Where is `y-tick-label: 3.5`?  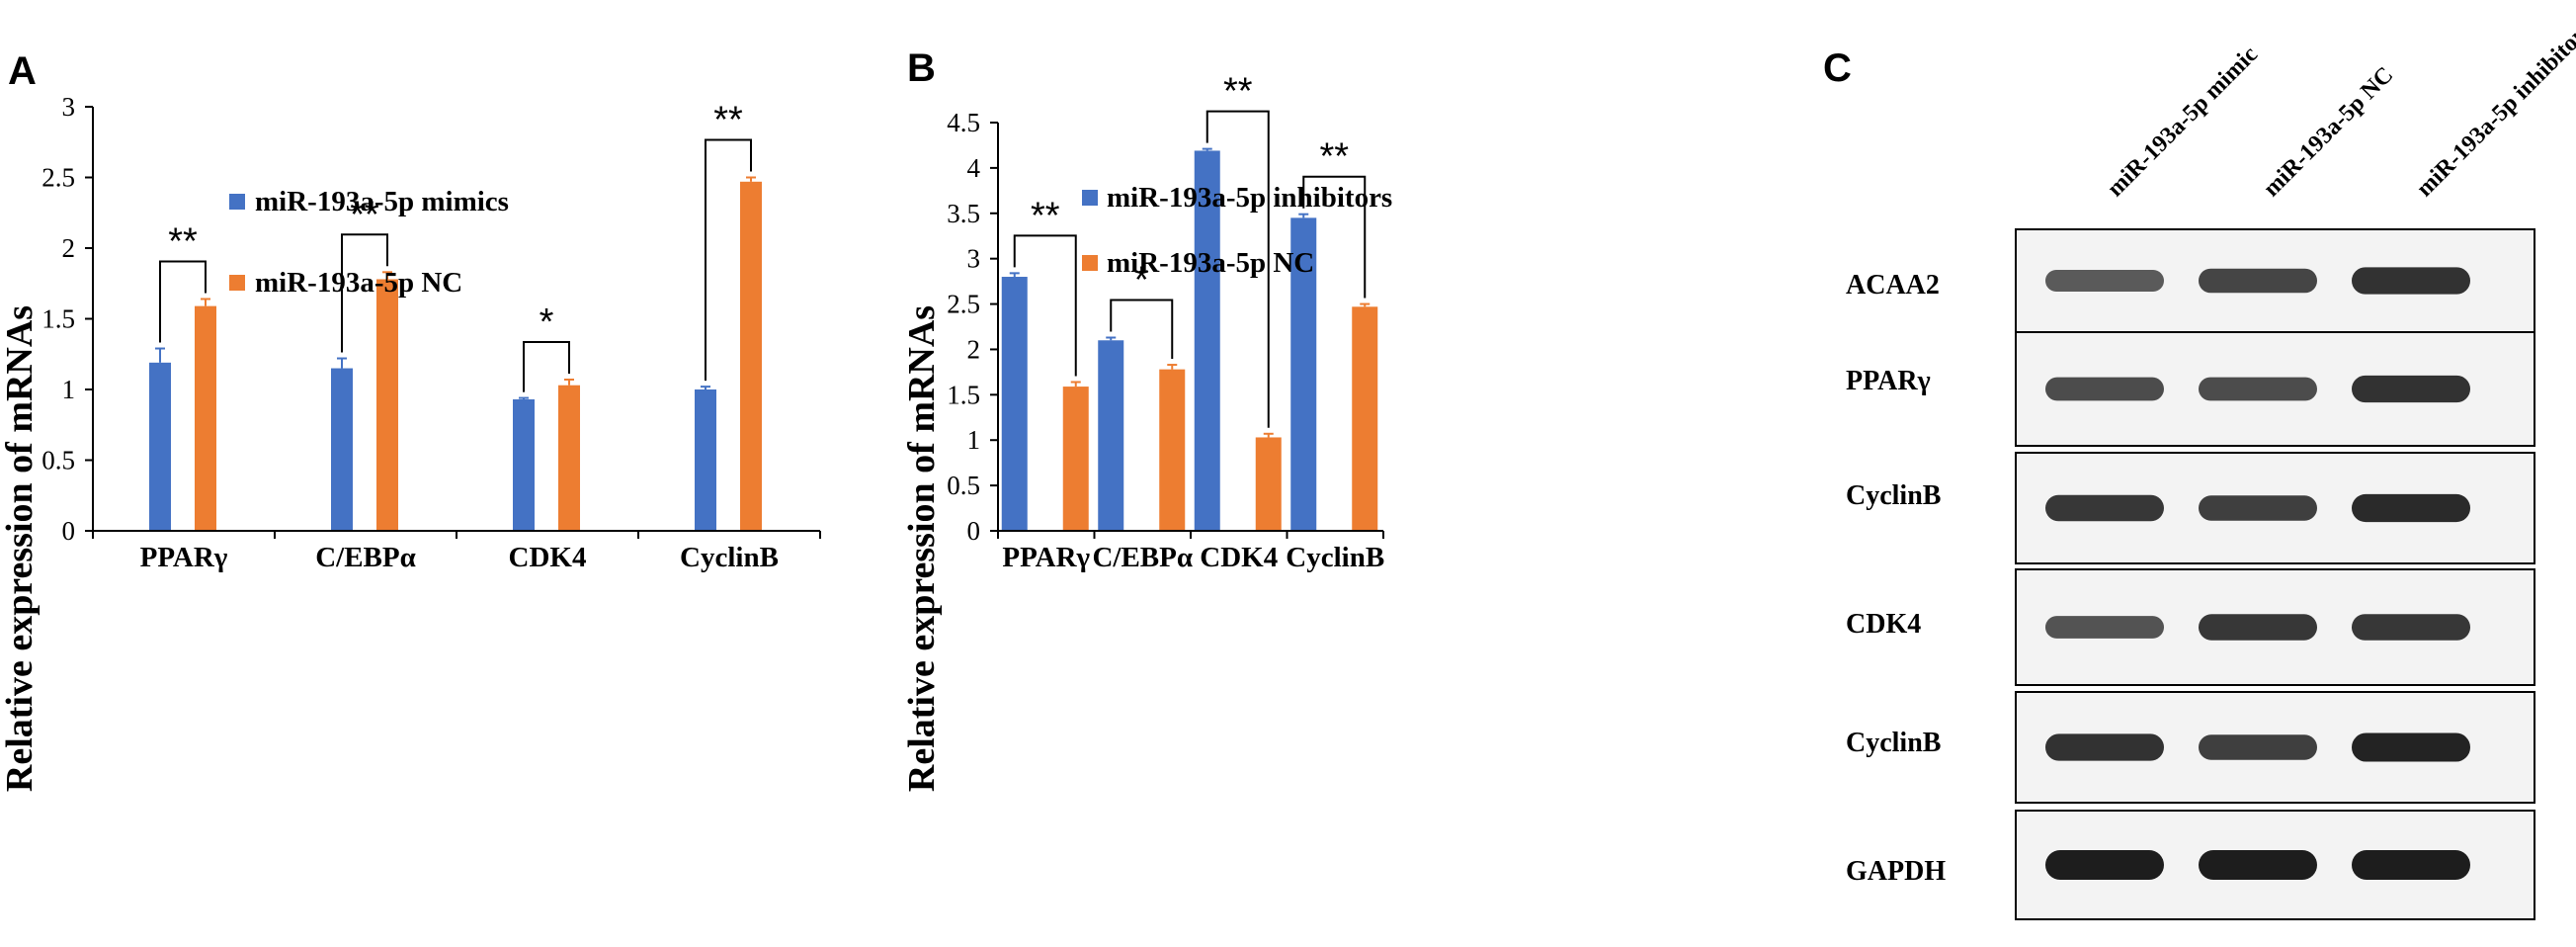 y-tick-label: 3.5 is located at coordinates (963, 213).